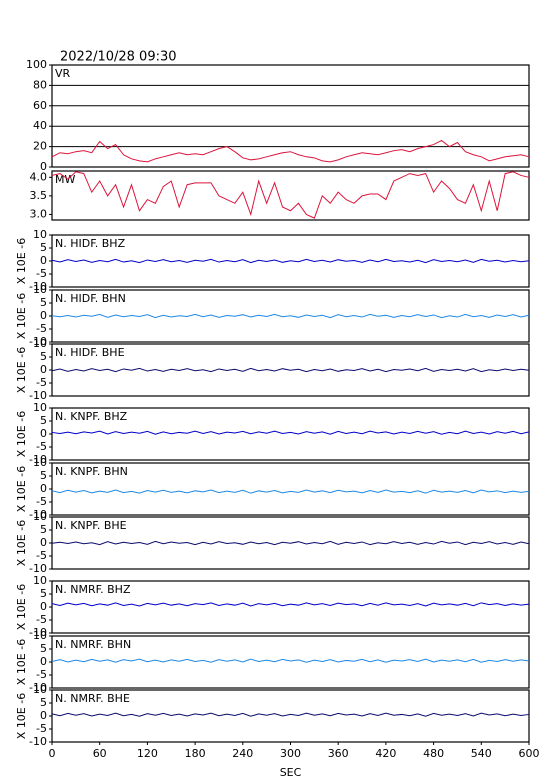 The width and height of the screenshot is (554, 781). Describe the element at coordinates (385, 753) in the screenshot. I see `x-tick-label: 420` at that location.